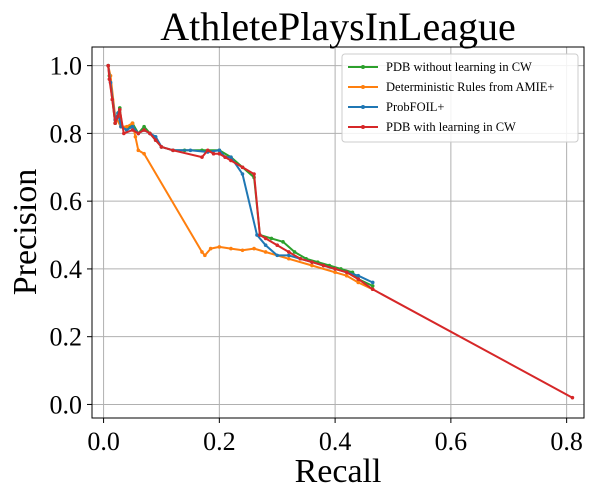  Describe the element at coordinates (335, 441) in the screenshot. I see `x-tick-label: 0.4` at that location.